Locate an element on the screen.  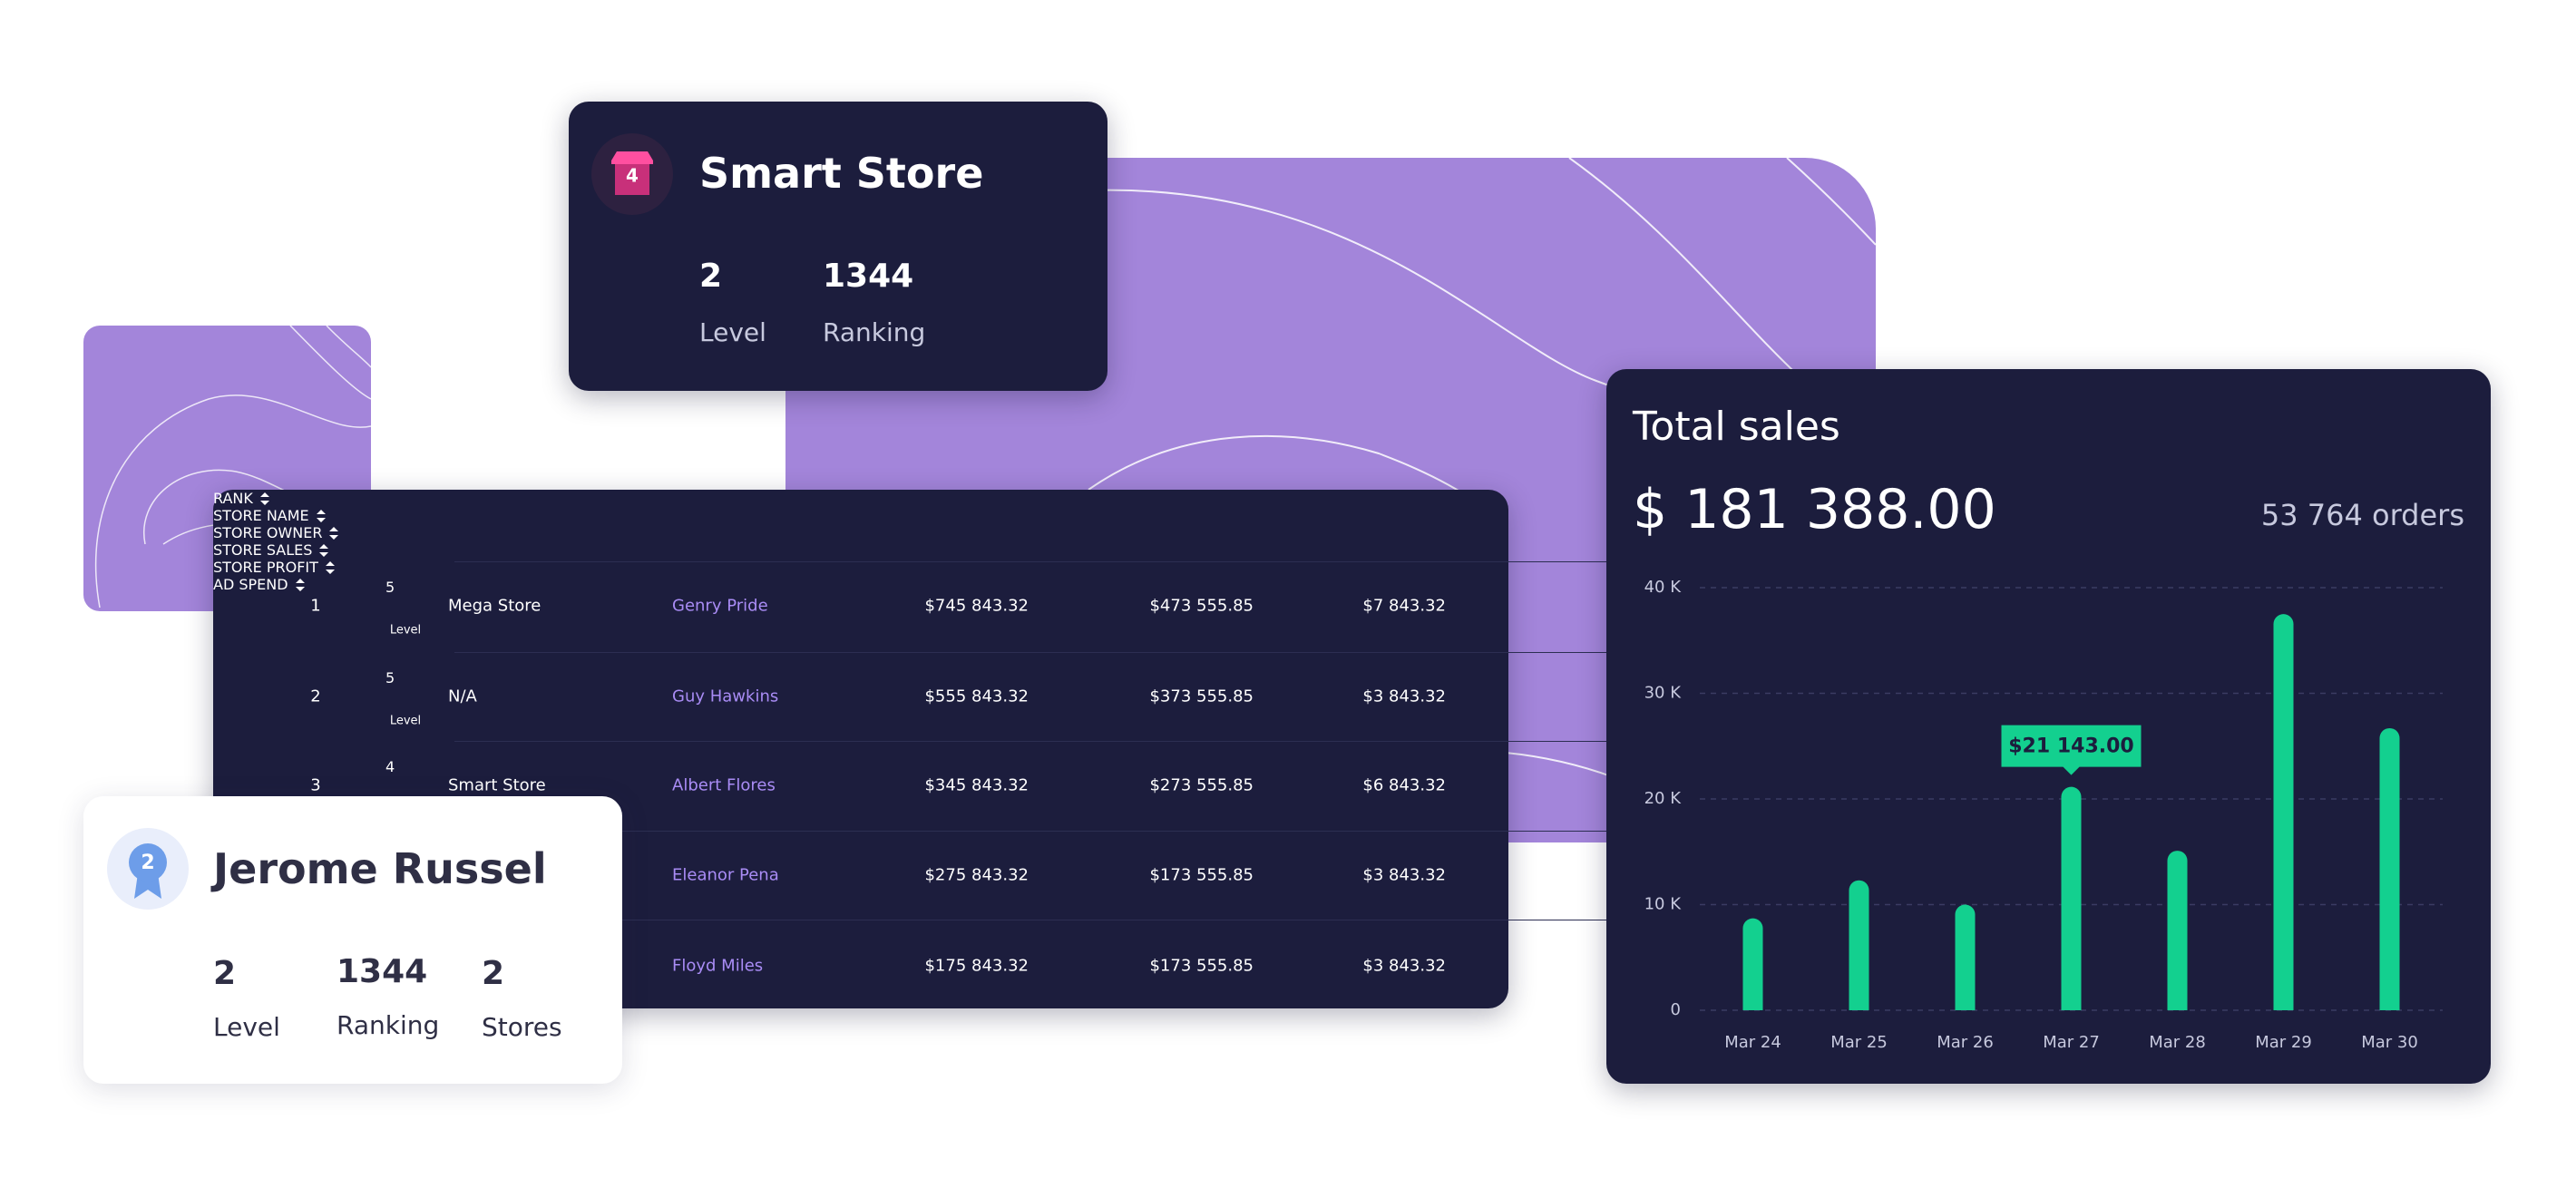
orders-count: 53 764 orders is located at coordinates (2362, 515).